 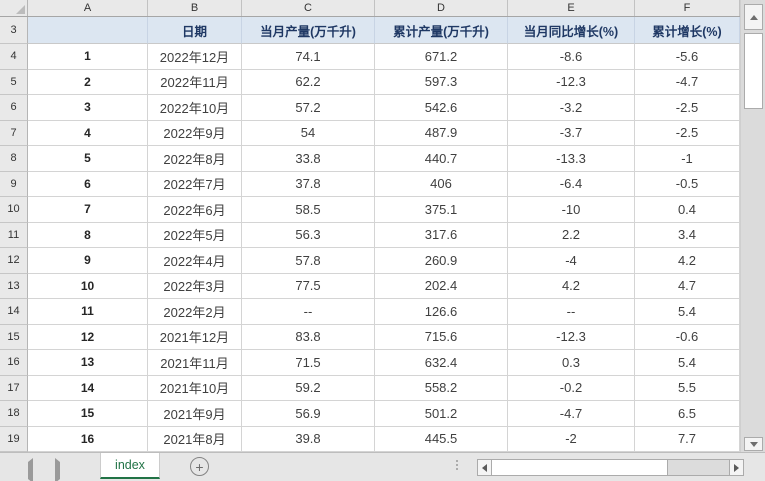 What do you see at coordinates (441, 210) in the screenshot?
I see `cell-d: 375.1` at bounding box center [441, 210].